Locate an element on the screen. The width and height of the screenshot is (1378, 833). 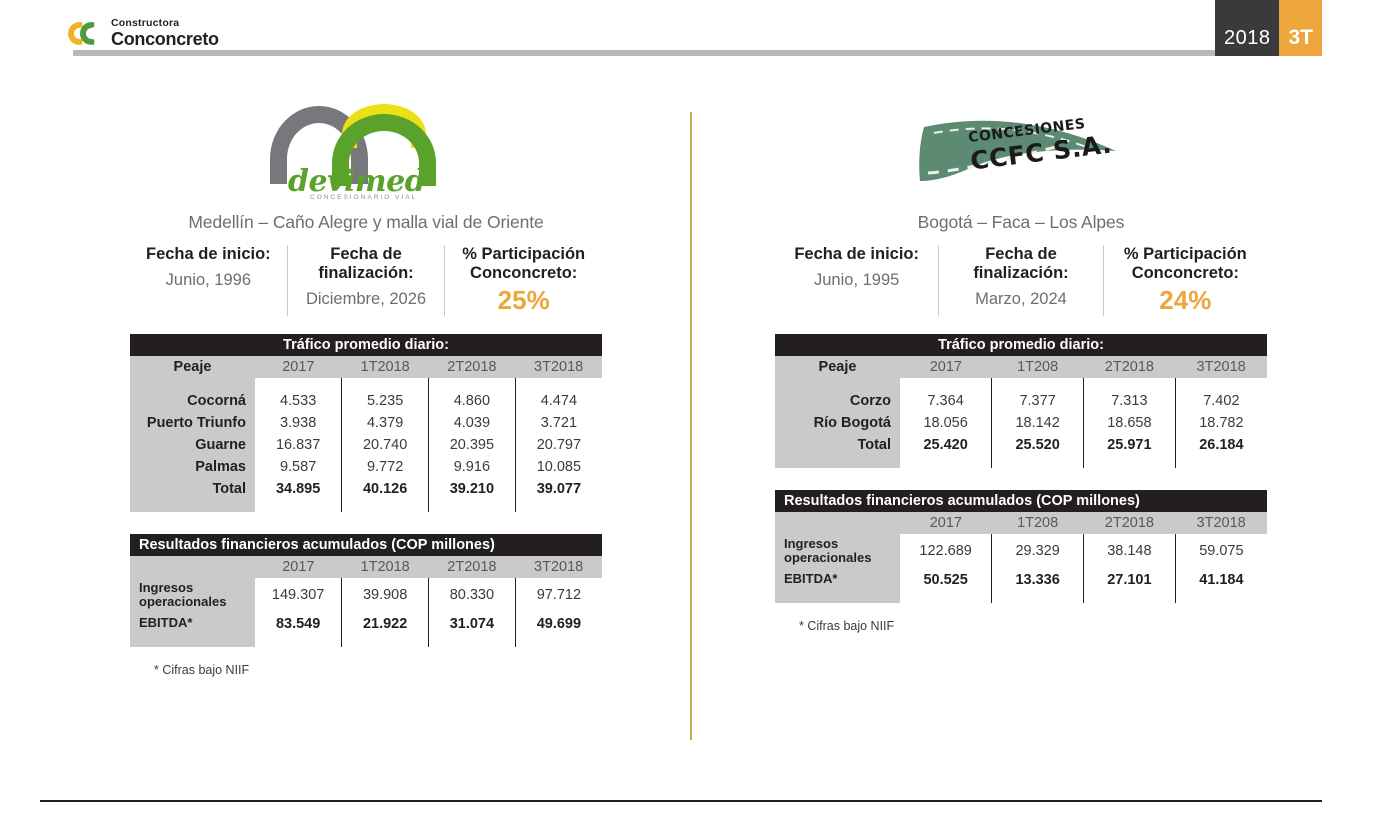
devimed-financials-col-2: 1T2018 is located at coordinates (385, 566).